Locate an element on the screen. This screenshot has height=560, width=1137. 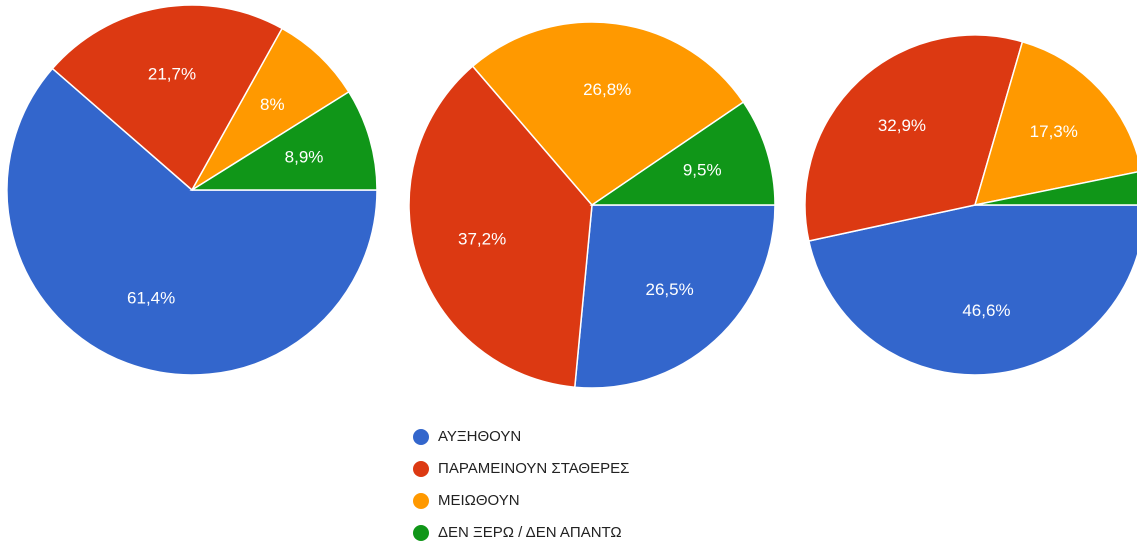
value-label: 26,5% is located at coordinates (669, 289).